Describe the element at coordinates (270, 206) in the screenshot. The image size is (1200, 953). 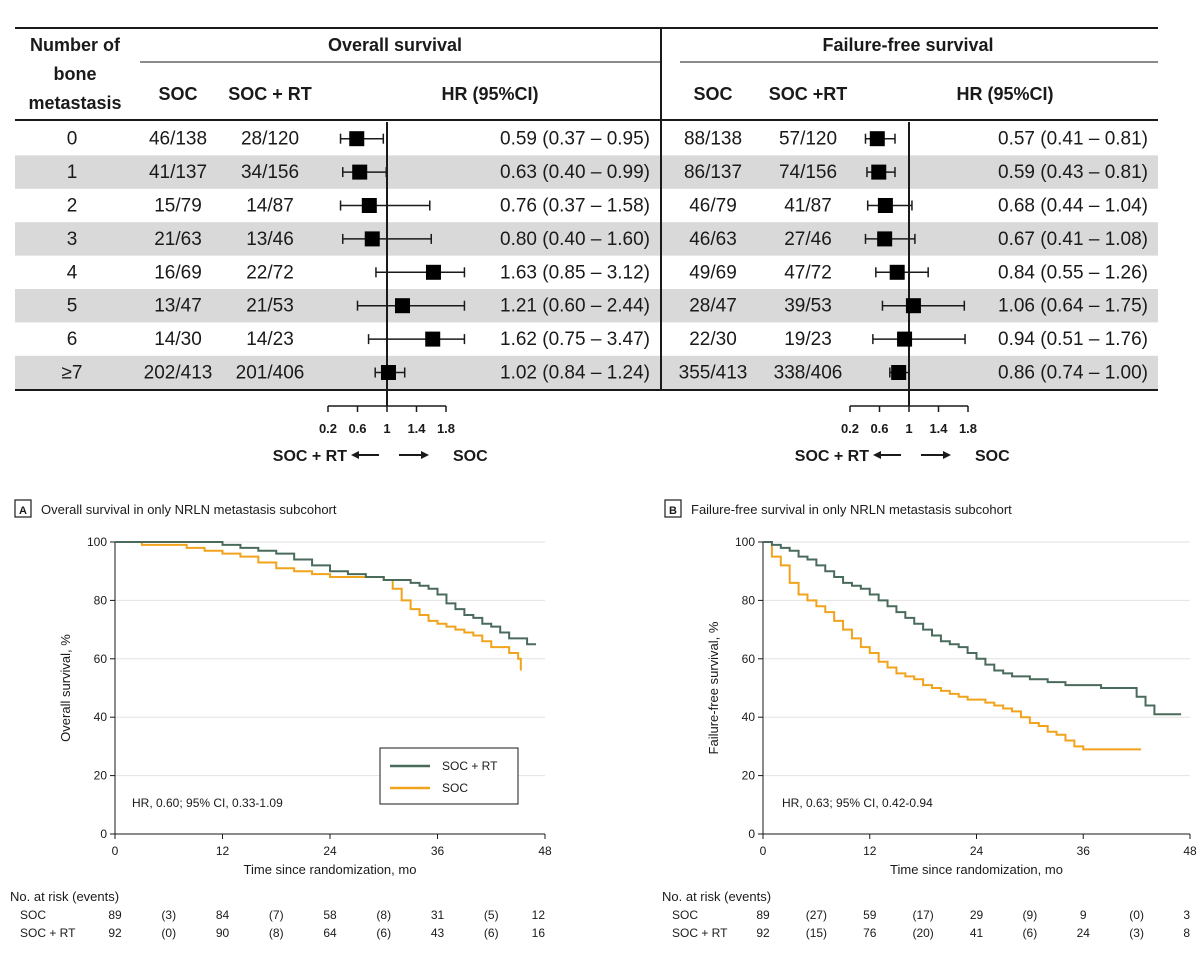
I see `os-socrt-cell: 14/87` at that location.